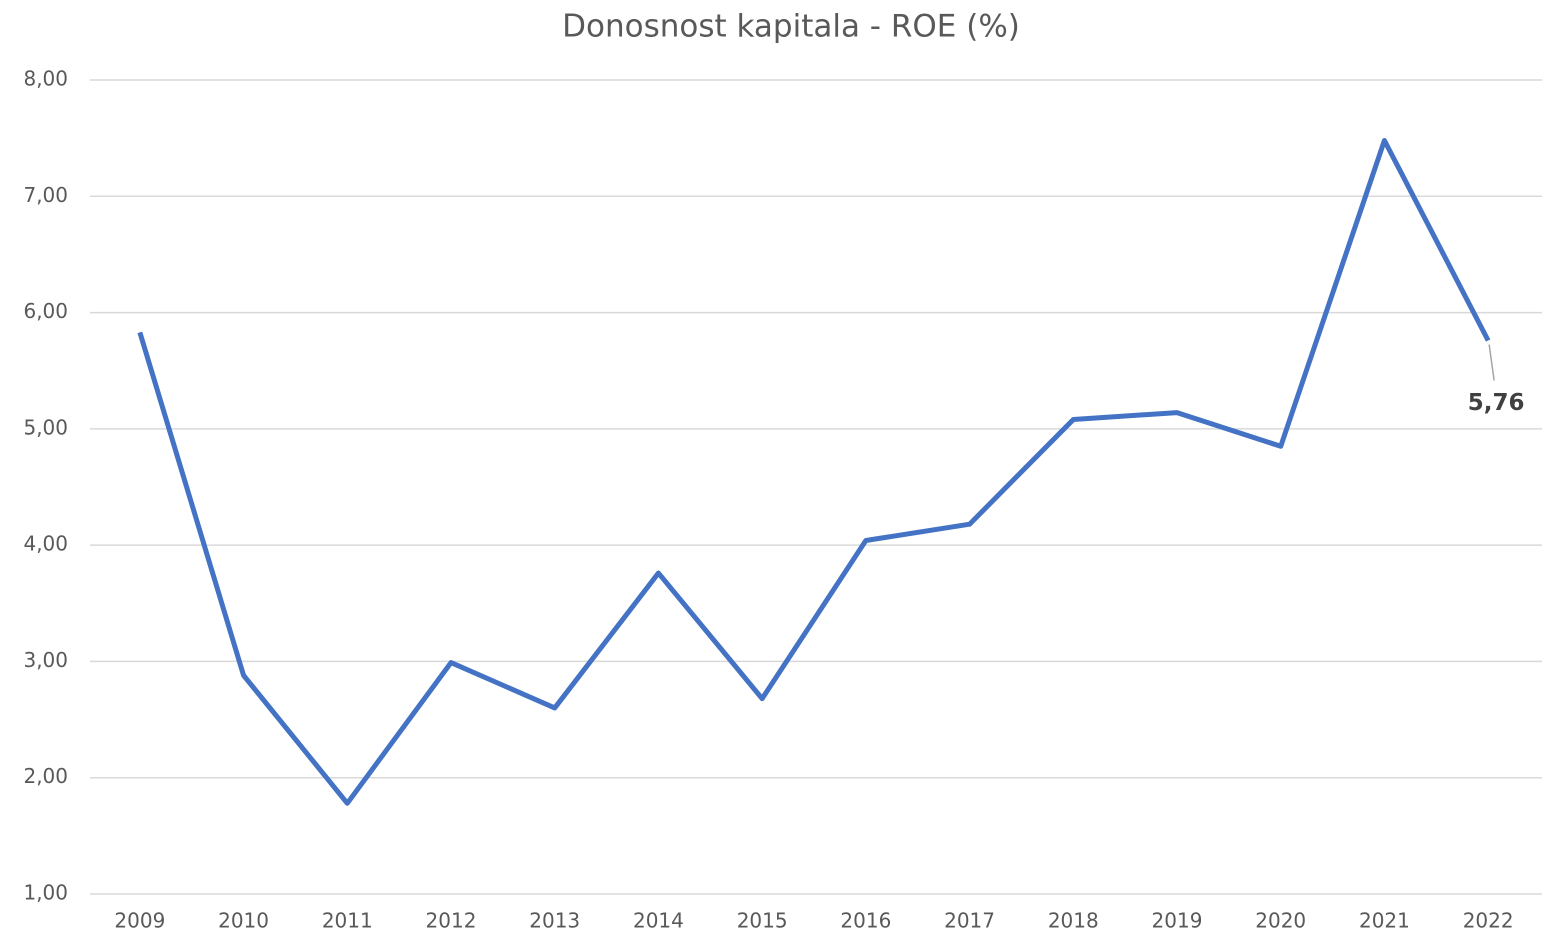  What do you see at coordinates (45, 427) in the screenshot?
I see `y-tick-label: 5,00` at bounding box center [45, 427].